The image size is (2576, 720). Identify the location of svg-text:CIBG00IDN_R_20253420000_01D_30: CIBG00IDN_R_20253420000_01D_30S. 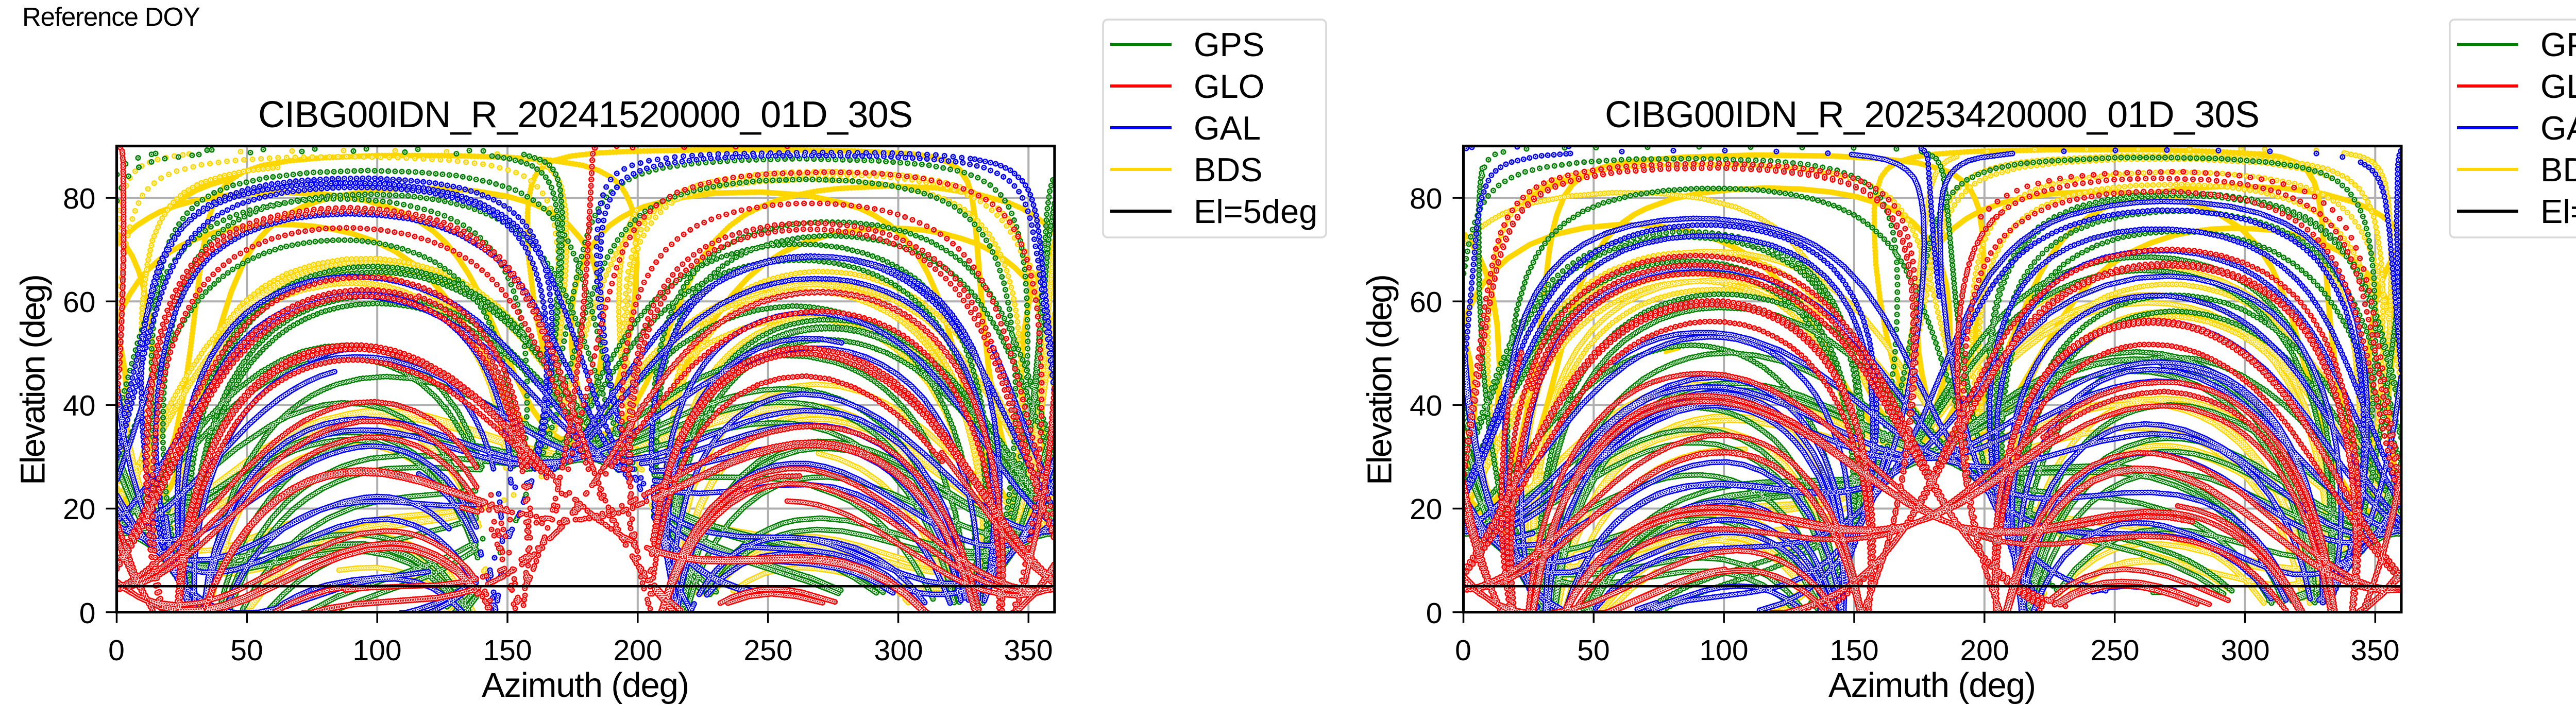
(1932, 114).